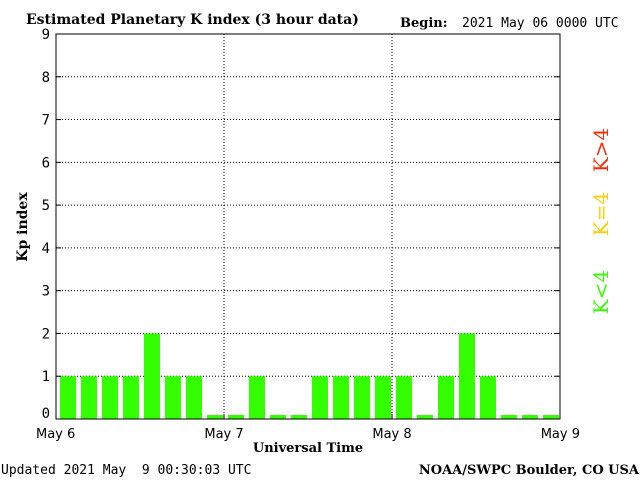 The width and height of the screenshot is (640, 480). I want to click on y-tick-label: 4, so click(46, 249).